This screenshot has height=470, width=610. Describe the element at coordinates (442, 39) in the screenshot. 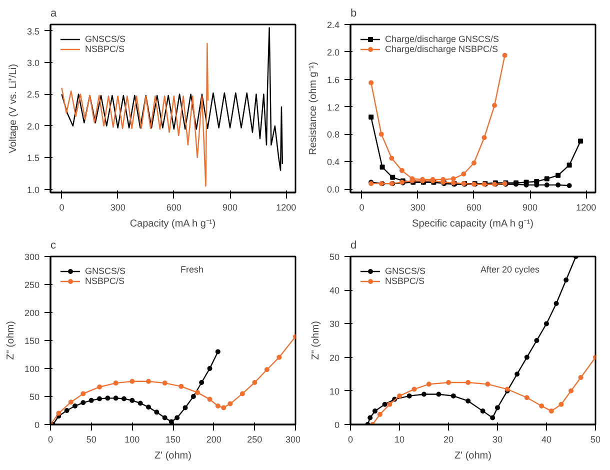

I see `legend-label: Charge/discharge GNSCS/S` at that location.